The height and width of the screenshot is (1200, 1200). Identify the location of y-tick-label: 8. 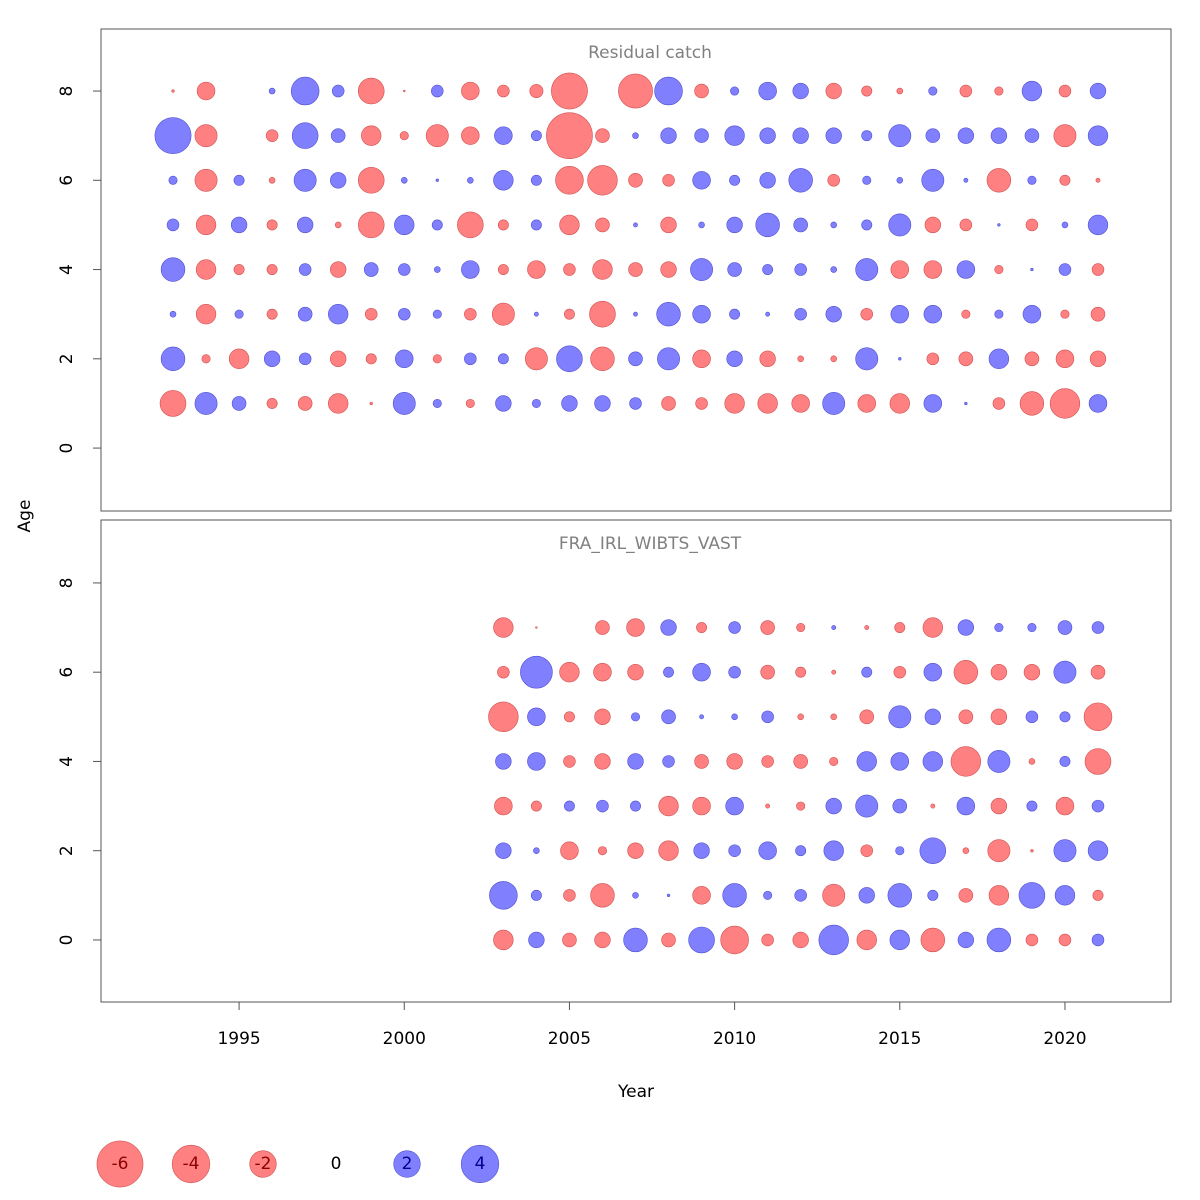
(67, 583).